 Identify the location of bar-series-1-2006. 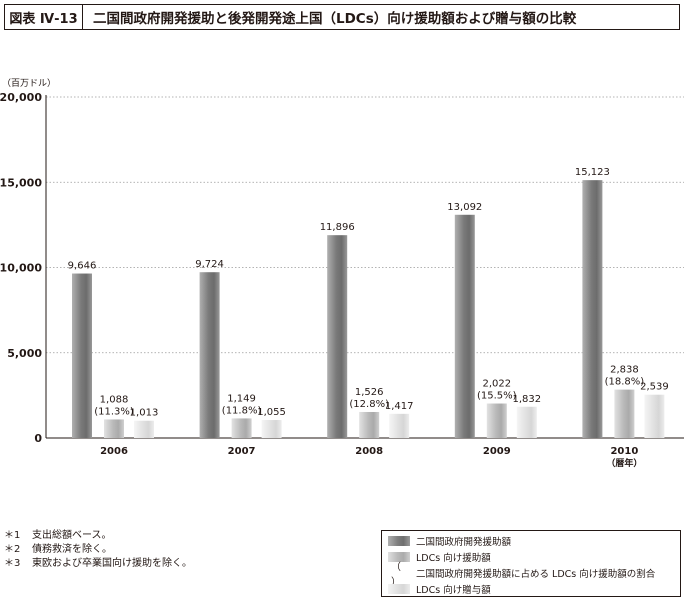
(114, 428).